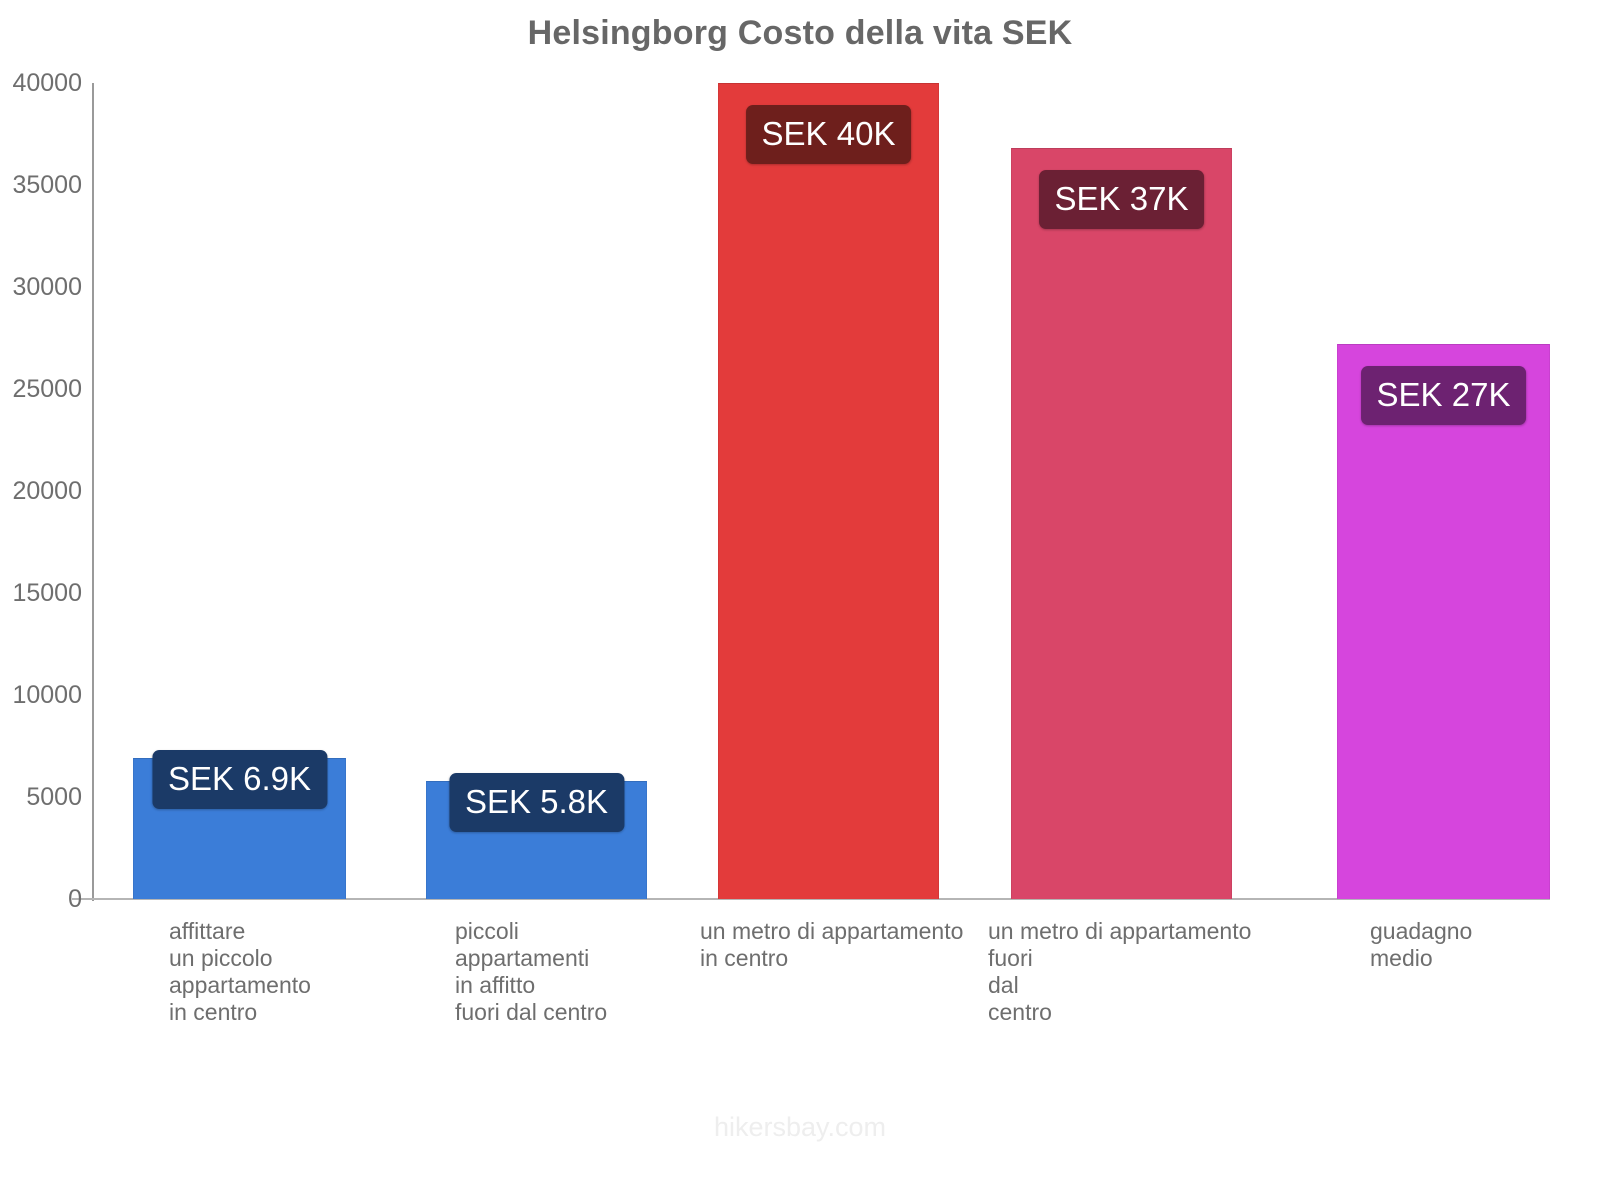 This screenshot has width=1600, height=1200. I want to click on y-axis-tick-label: 0, so click(75, 899).